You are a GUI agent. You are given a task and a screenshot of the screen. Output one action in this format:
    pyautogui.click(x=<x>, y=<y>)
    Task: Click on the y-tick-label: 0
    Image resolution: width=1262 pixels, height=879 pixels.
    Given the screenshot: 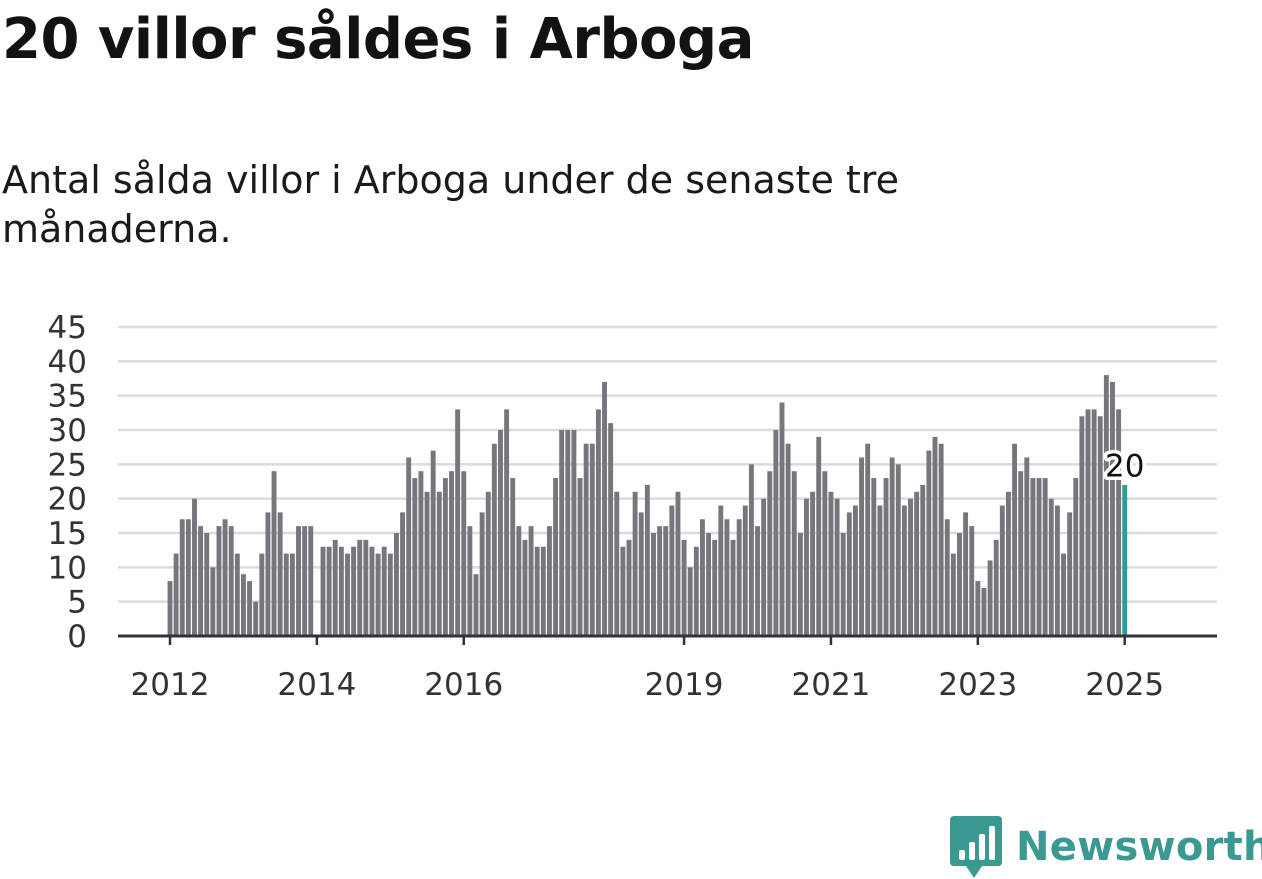 What is the action you would take?
    pyautogui.click(x=77, y=637)
    